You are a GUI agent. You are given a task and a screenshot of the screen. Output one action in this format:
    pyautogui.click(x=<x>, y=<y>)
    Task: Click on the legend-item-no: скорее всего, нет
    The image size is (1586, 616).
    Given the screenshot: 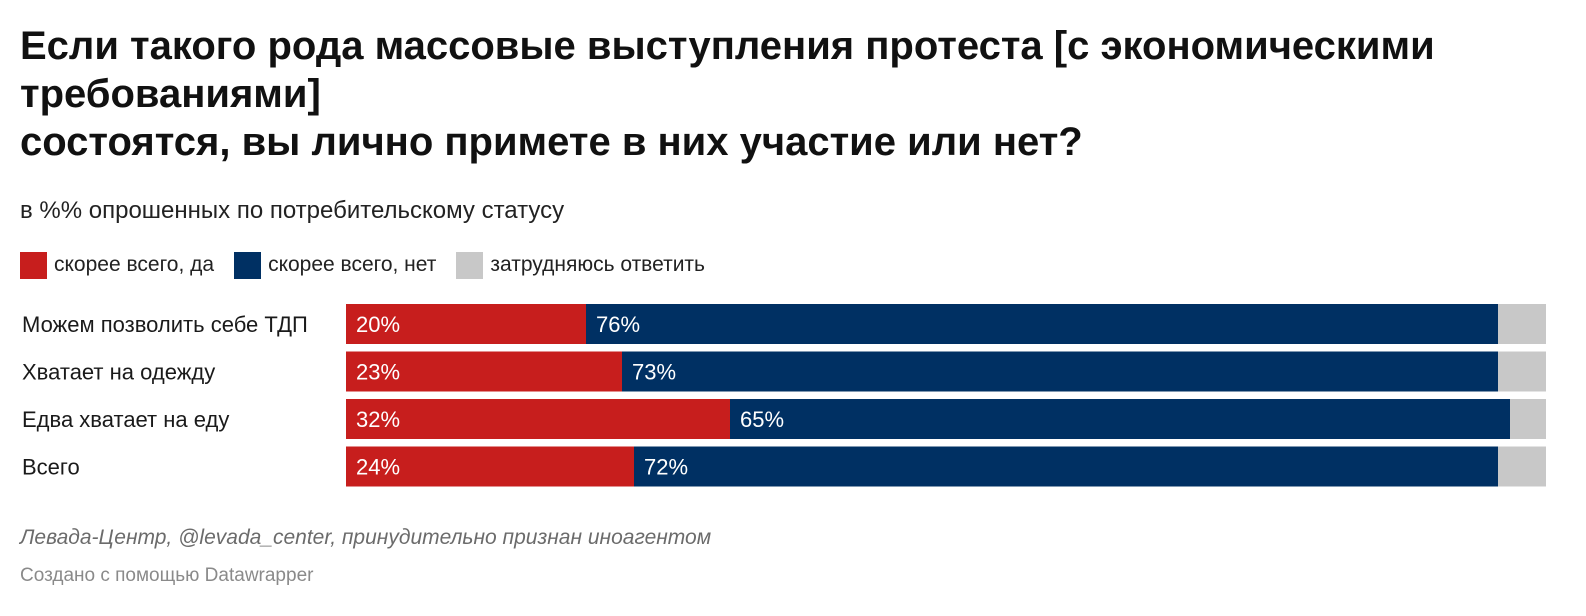 What is the action you would take?
    pyautogui.click(x=335, y=265)
    